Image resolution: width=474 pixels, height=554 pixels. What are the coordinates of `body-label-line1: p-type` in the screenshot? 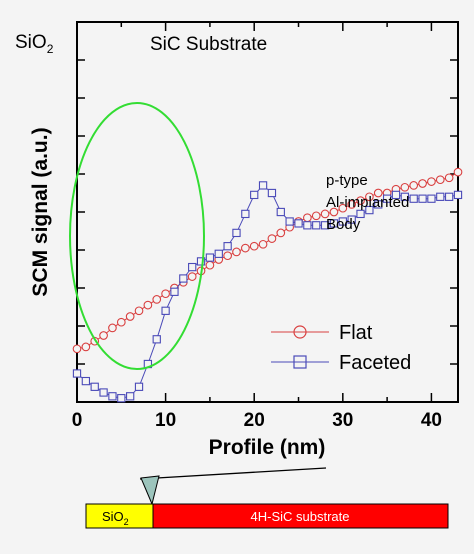 It's located at (347, 180).